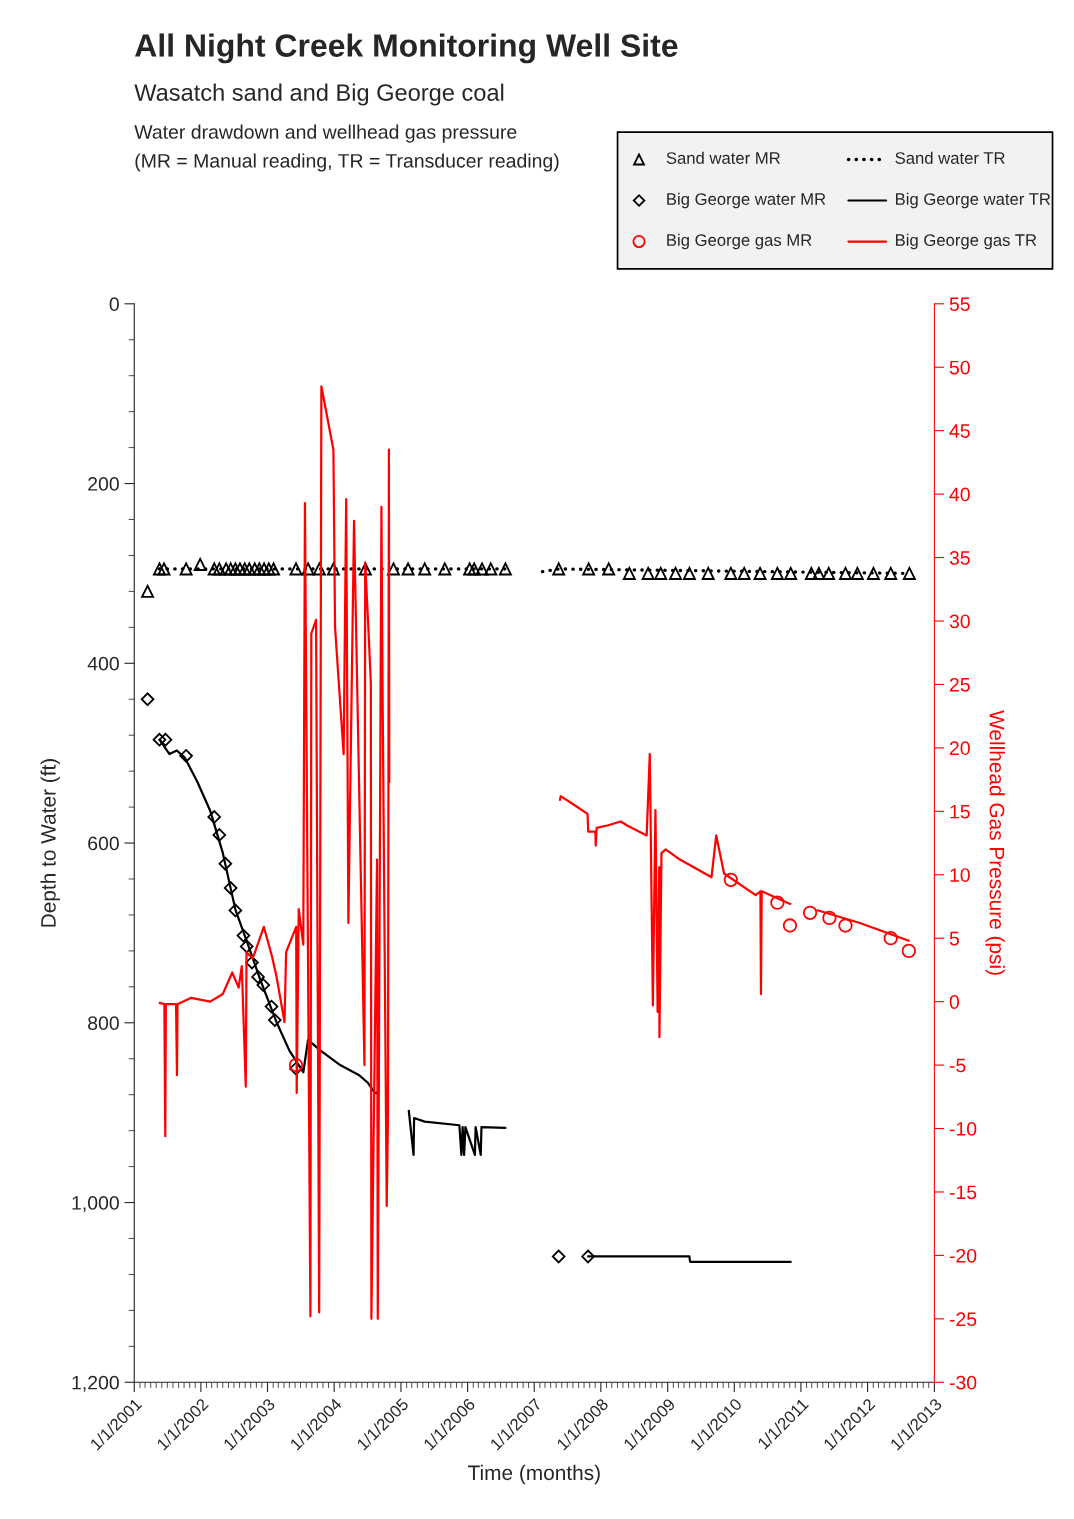  Describe the element at coordinates (103, 1023) in the screenshot. I see `y-tick-label: 800` at that location.